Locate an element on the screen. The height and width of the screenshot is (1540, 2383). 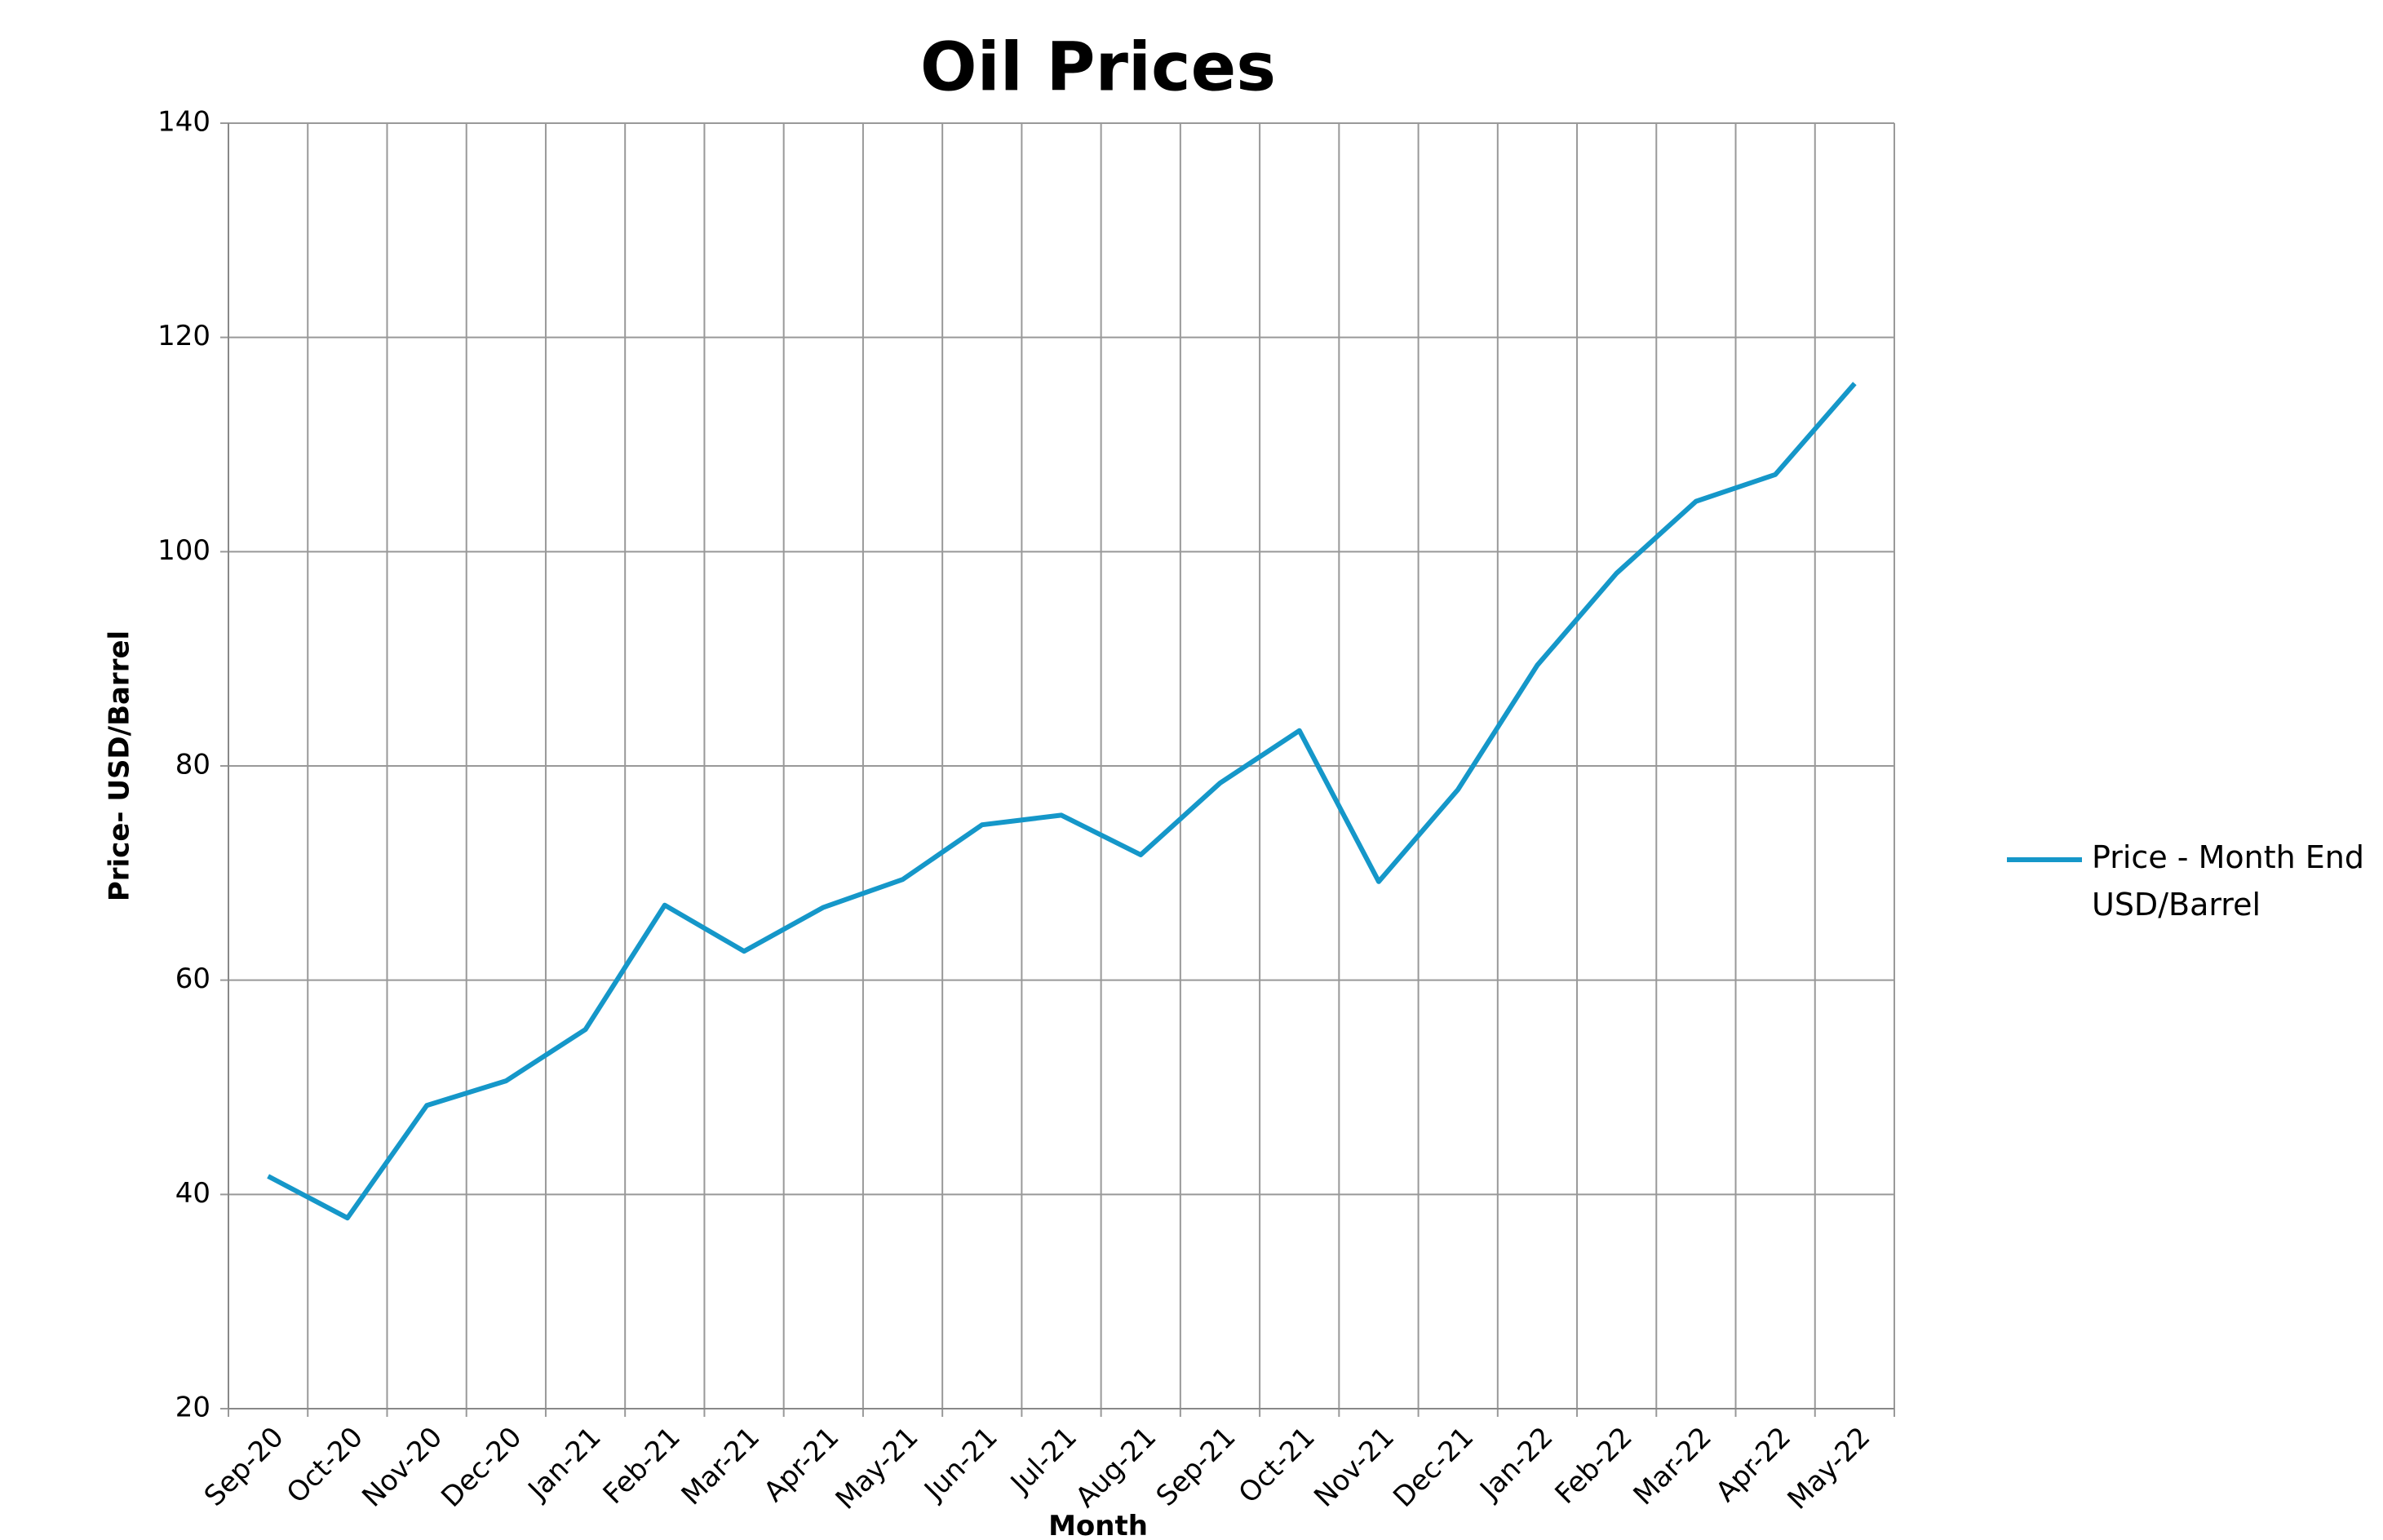
legend: Price - Month End USD/Barrel is located at coordinates (2195, 881).